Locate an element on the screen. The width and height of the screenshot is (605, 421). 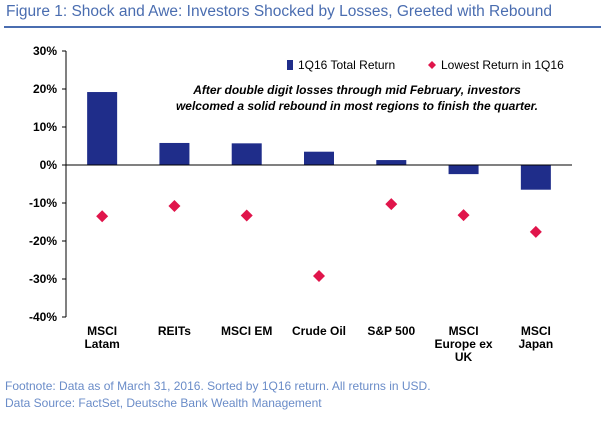
x-tick-label: MSCI EM is located at coordinates (246, 331).